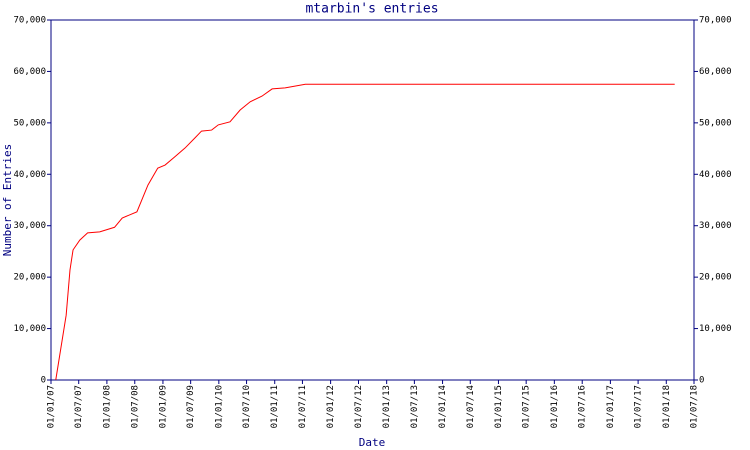  Describe the element at coordinates (499, 406) in the screenshot. I see `x-tick-label: 01/01/15` at that location.